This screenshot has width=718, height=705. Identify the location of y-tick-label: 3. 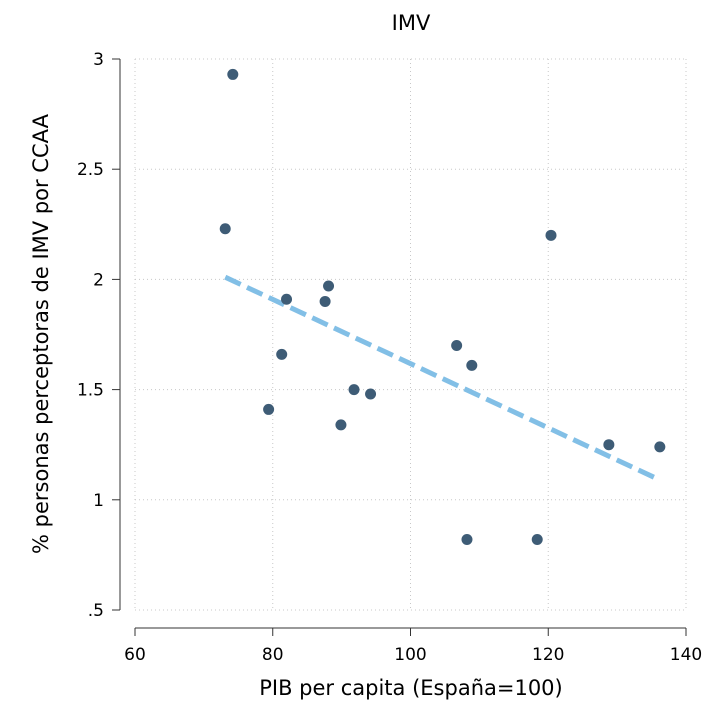
(98, 60).